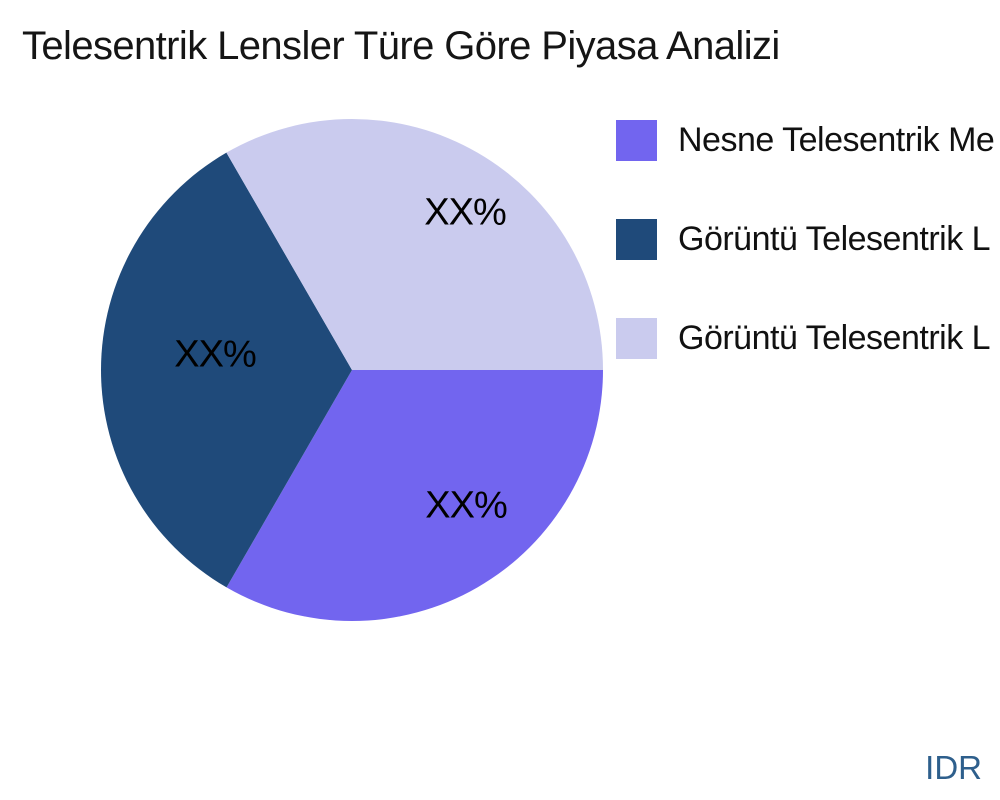 The height and width of the screenshot is (800, 1000). Describe the element at coordinates (834, 338) in the screenshot. I see `legend-label-goruntu-telesentrik-2: Görüntü Telesentrik L` at that location.